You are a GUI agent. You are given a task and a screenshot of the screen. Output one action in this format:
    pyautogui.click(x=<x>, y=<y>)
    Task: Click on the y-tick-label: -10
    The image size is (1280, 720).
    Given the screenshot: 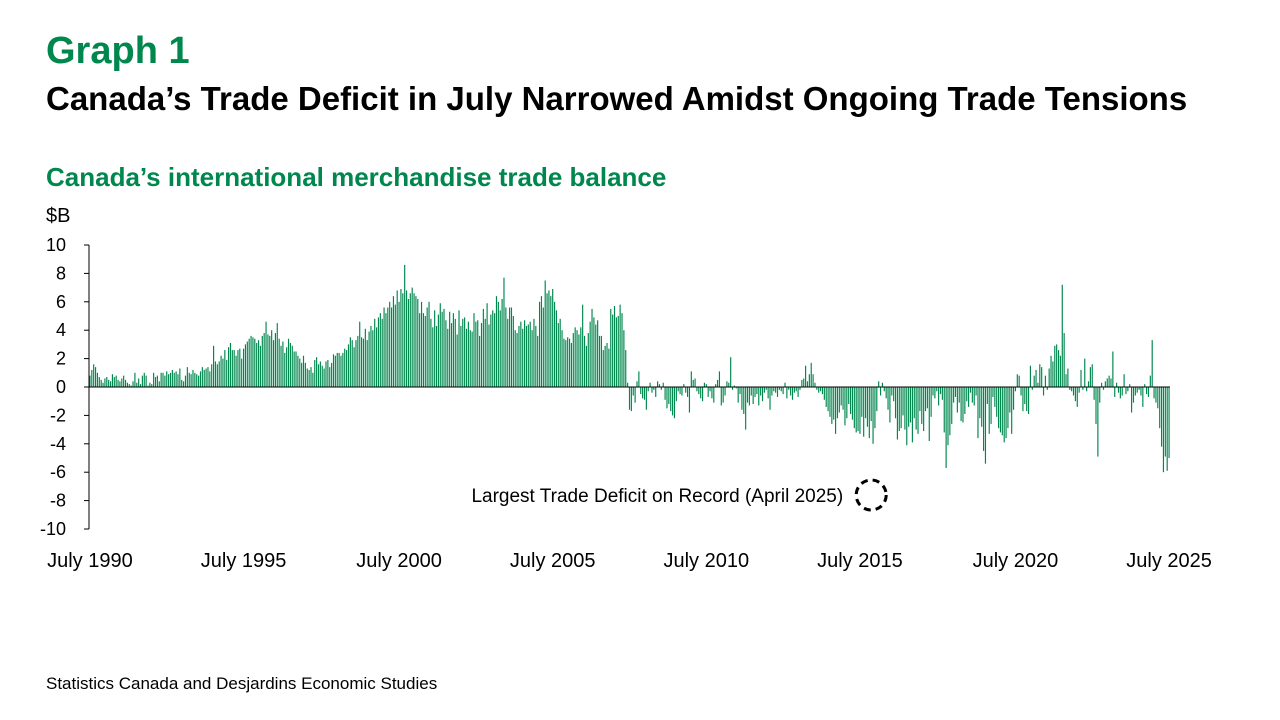 What is the action you would take?
    pyautogui.click(x=53, y=529)
    